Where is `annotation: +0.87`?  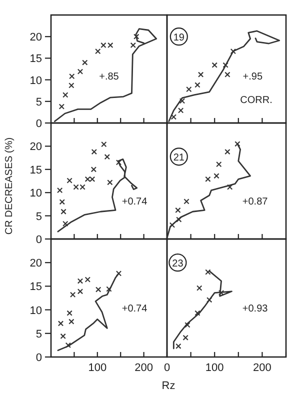 annotation: +0.87 is located at coordinates (255, 202).